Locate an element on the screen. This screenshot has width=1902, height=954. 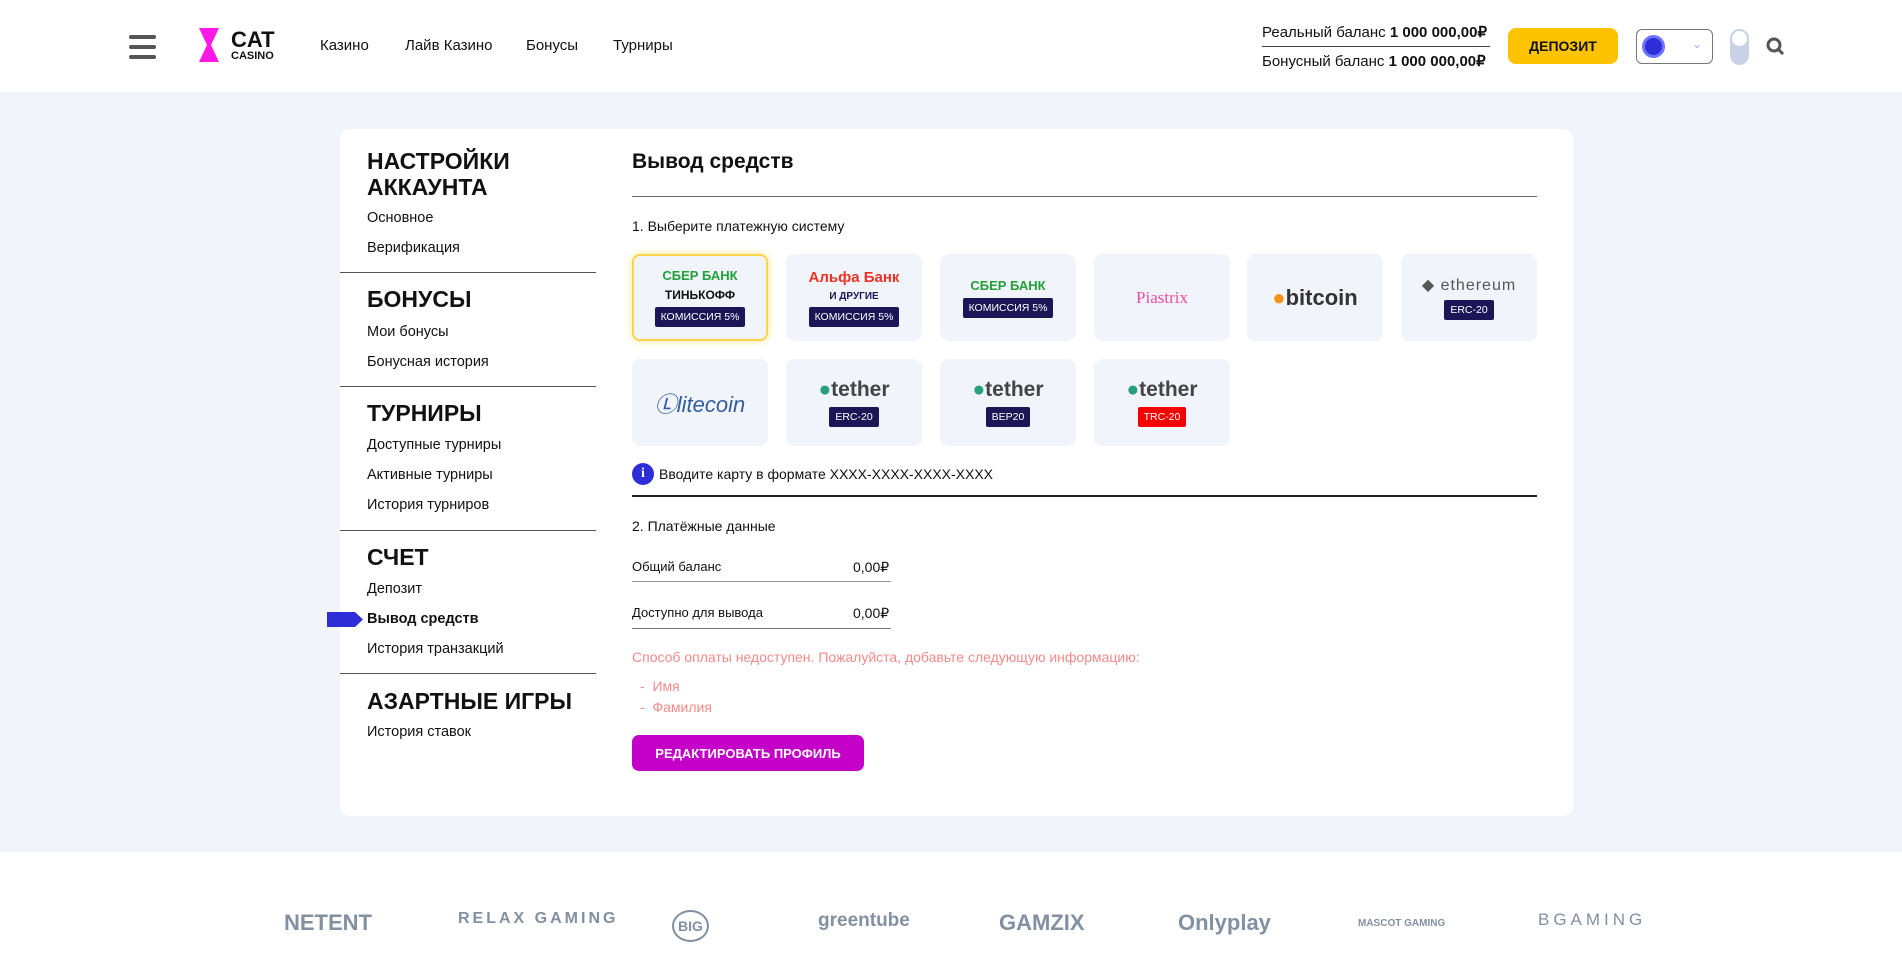
missing-field-label: Имя is located at coordinates (666, 686).